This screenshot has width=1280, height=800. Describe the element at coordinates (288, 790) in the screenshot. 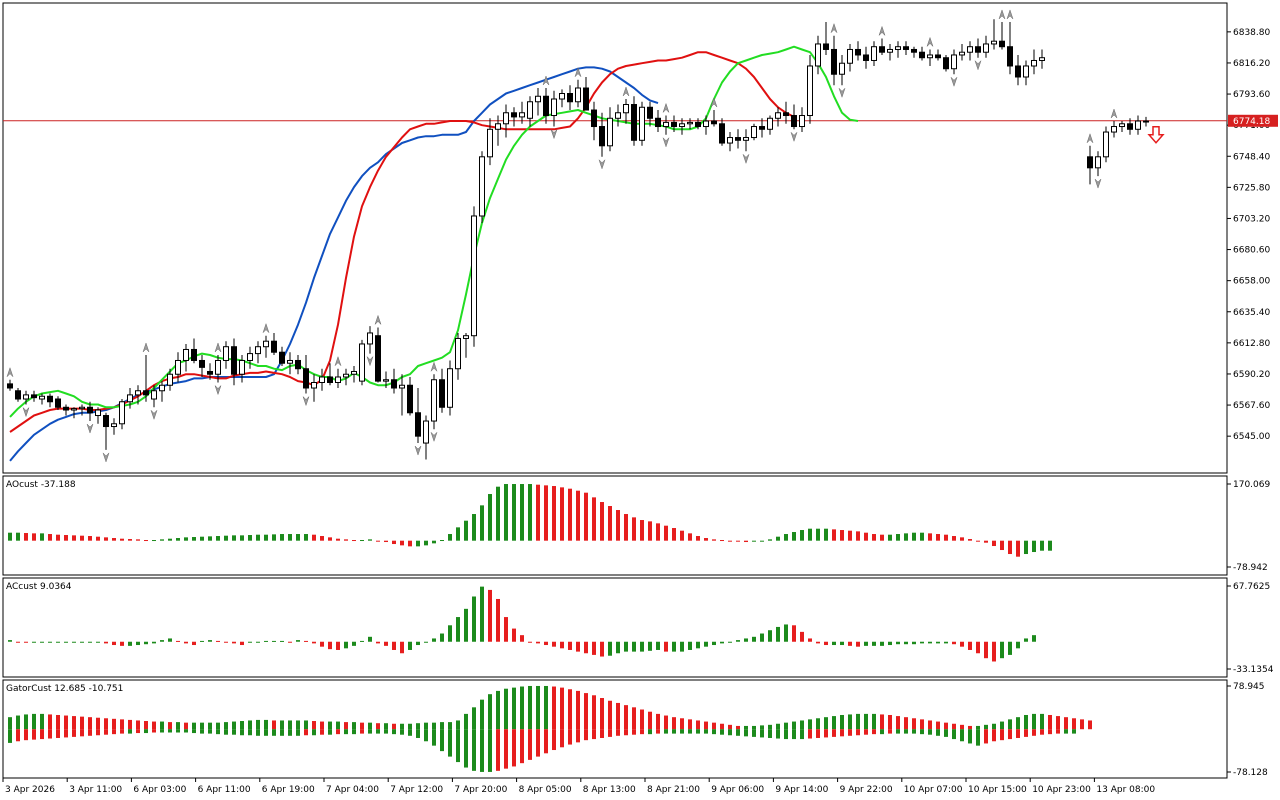

I see `time-label: 6 Apr 19:00` at that location.